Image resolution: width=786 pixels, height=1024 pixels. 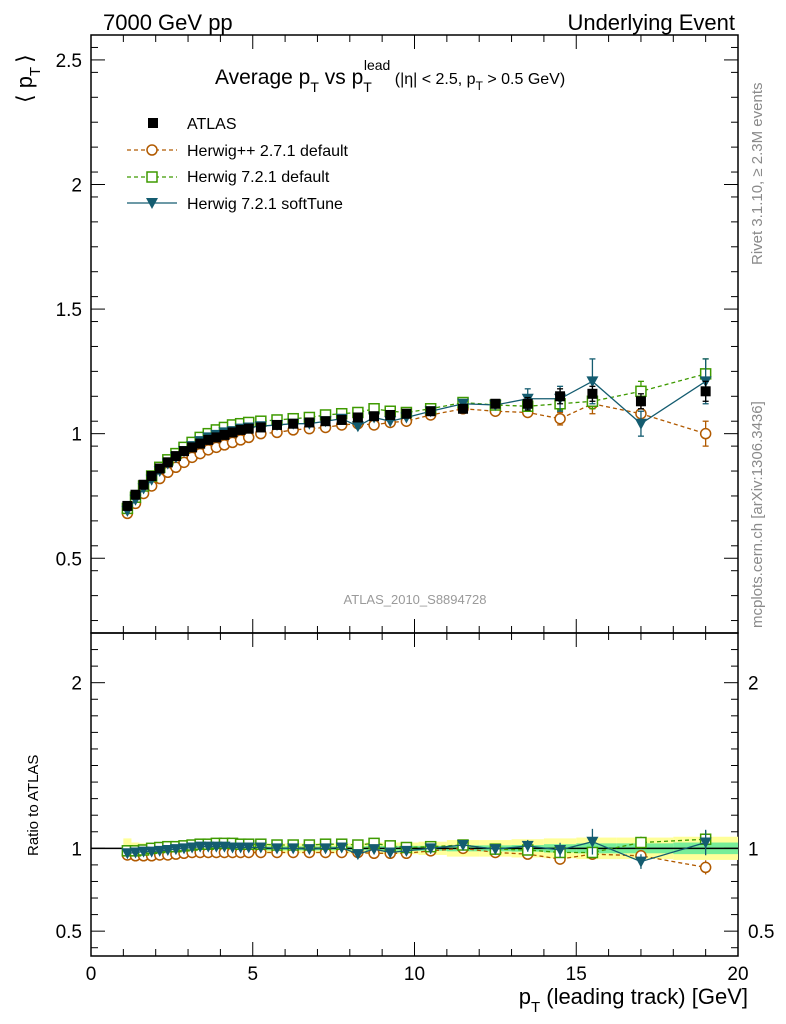 I want to click on x-axis-label: pT (leading track) [GeV], so click(x=633, y=1000).